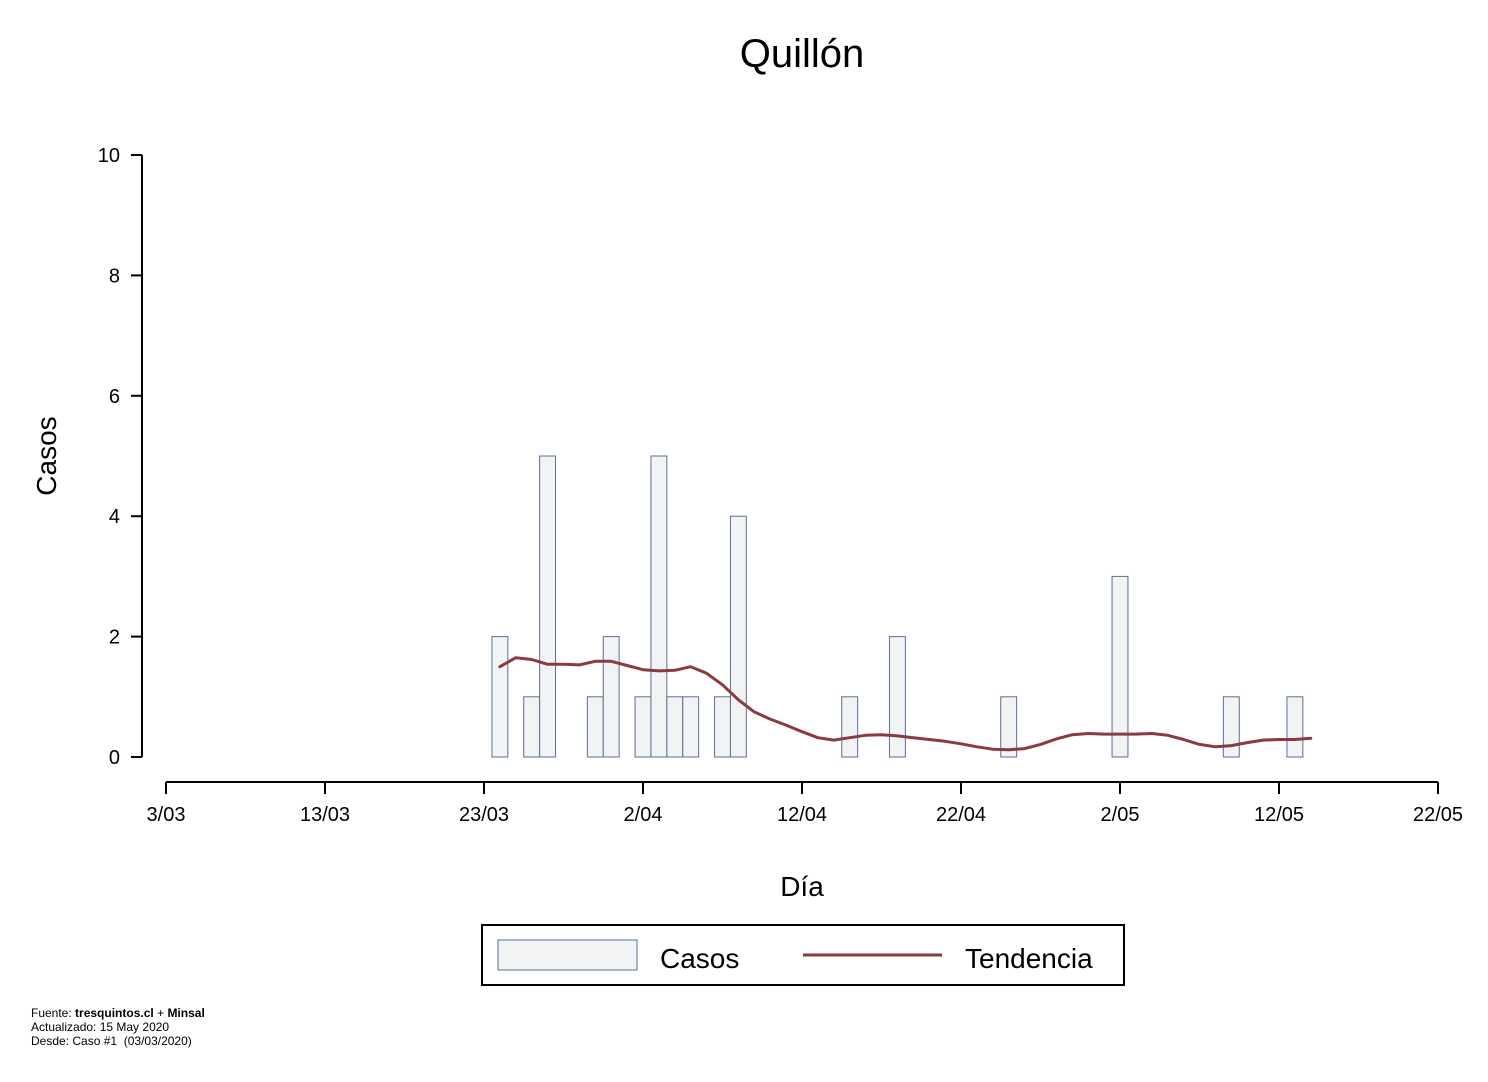 The height and width of the screenshot is (1082, 1488). I want to click on y-tick-label: 0, so click(114, 758).